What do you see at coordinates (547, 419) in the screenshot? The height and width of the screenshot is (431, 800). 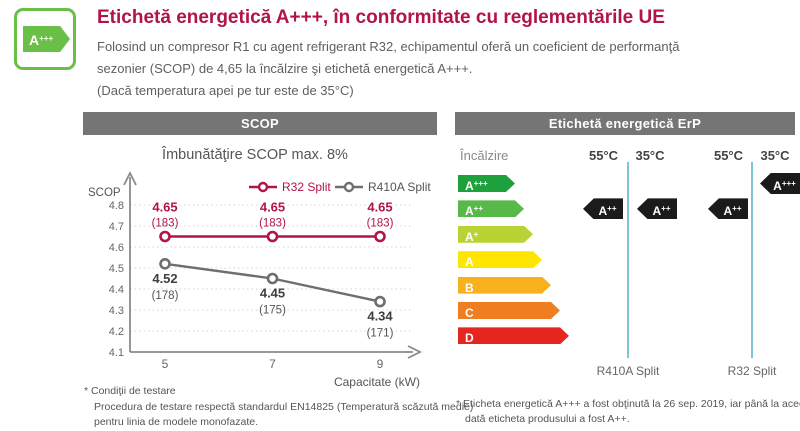 I see `erp-footnote-line2: dată eticheta produsului a fost A++.` at bounding box center [547, 419].